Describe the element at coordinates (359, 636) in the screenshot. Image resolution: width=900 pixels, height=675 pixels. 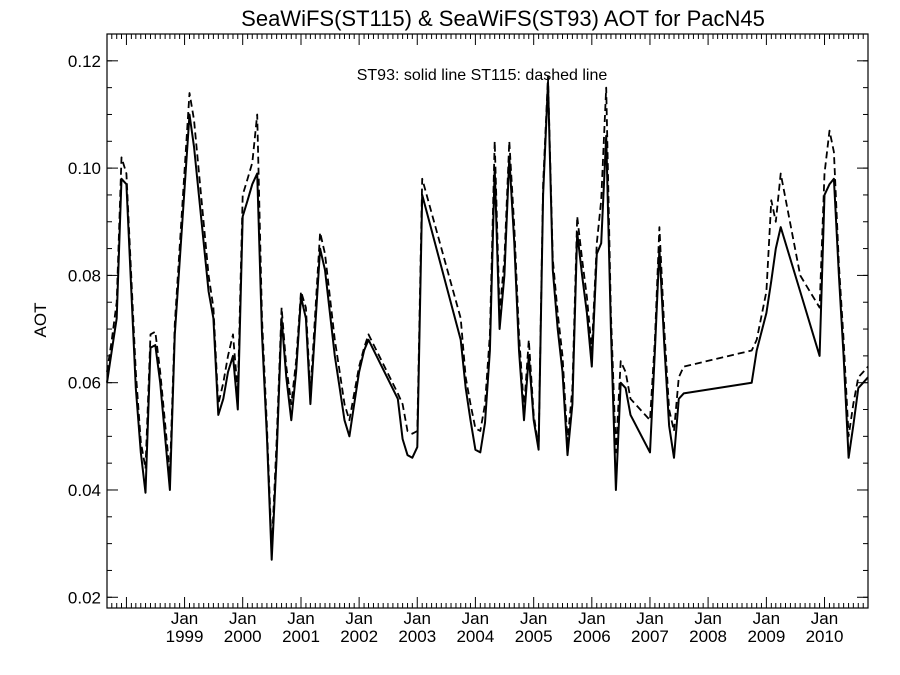
I see `x-tick-year-label: 2002` at that location.